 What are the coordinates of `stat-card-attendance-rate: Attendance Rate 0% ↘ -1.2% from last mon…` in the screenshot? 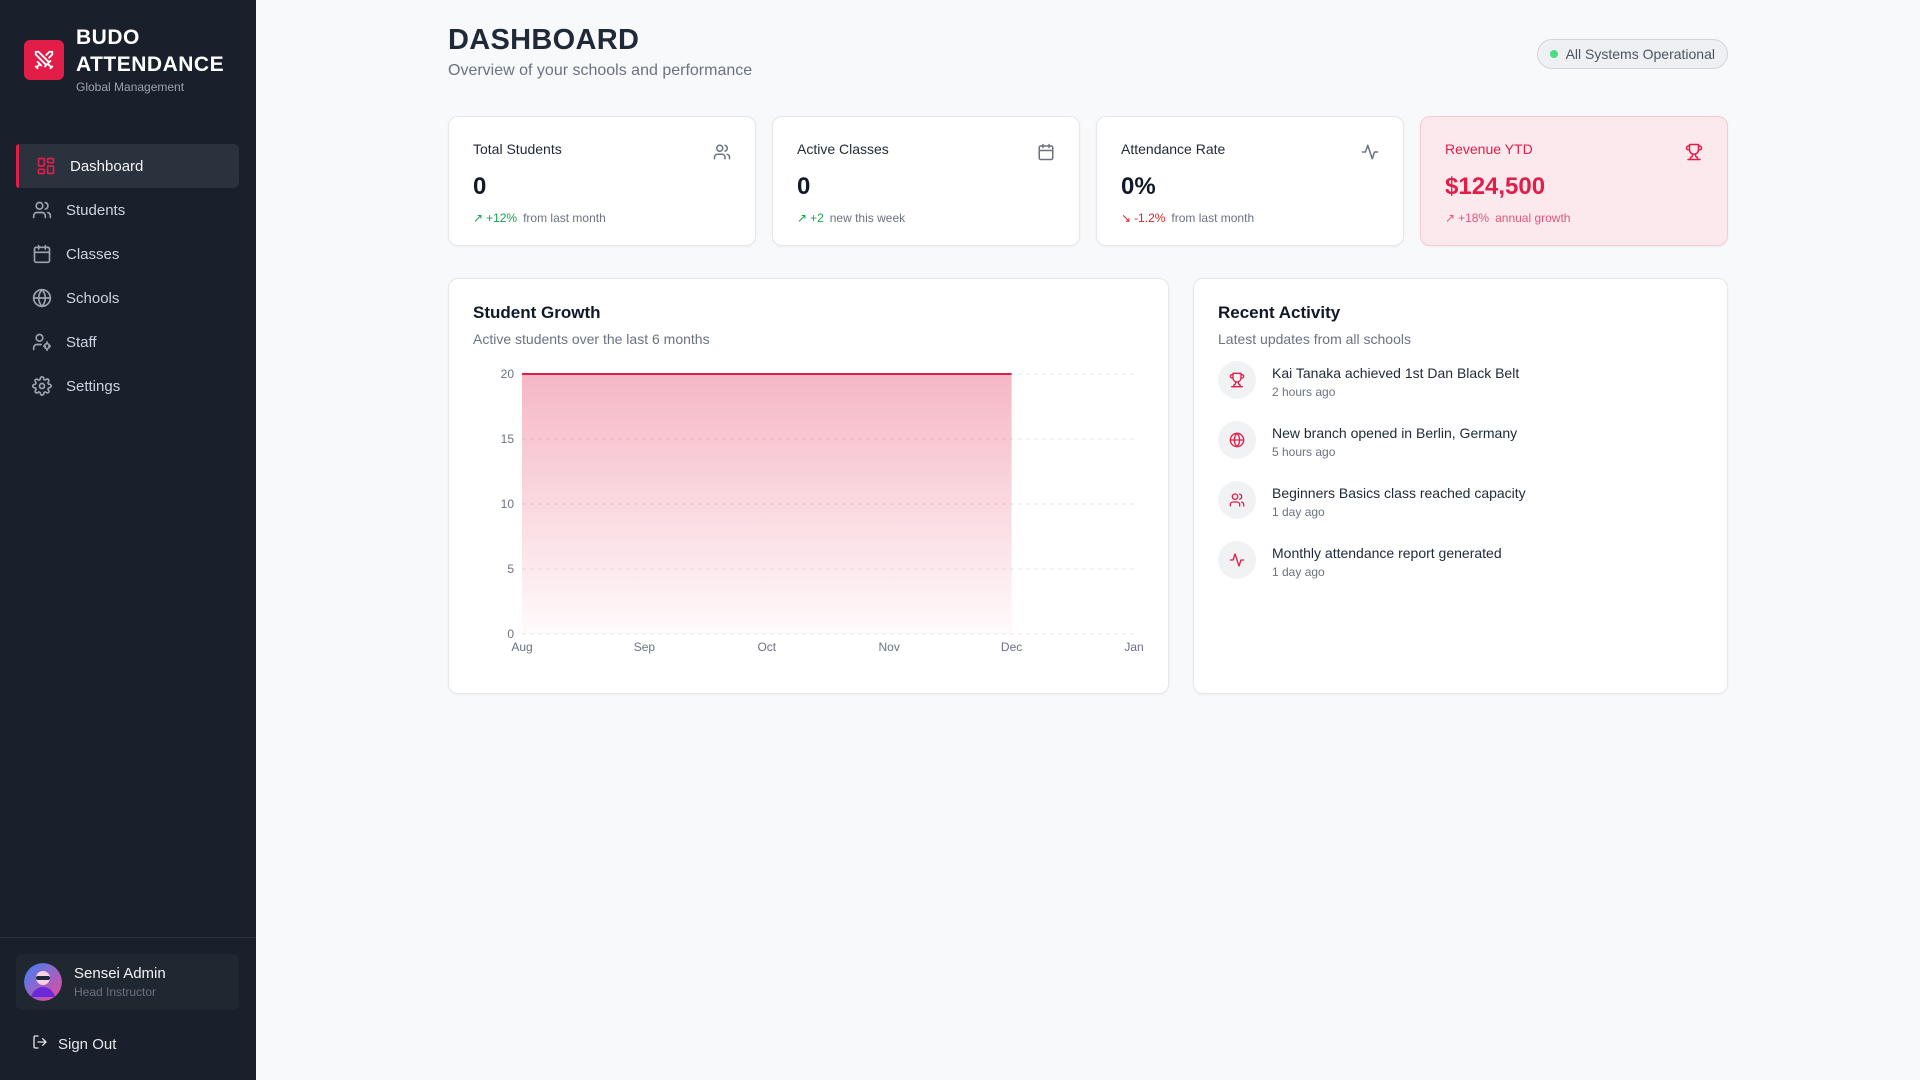 It's located at (1250, 181).